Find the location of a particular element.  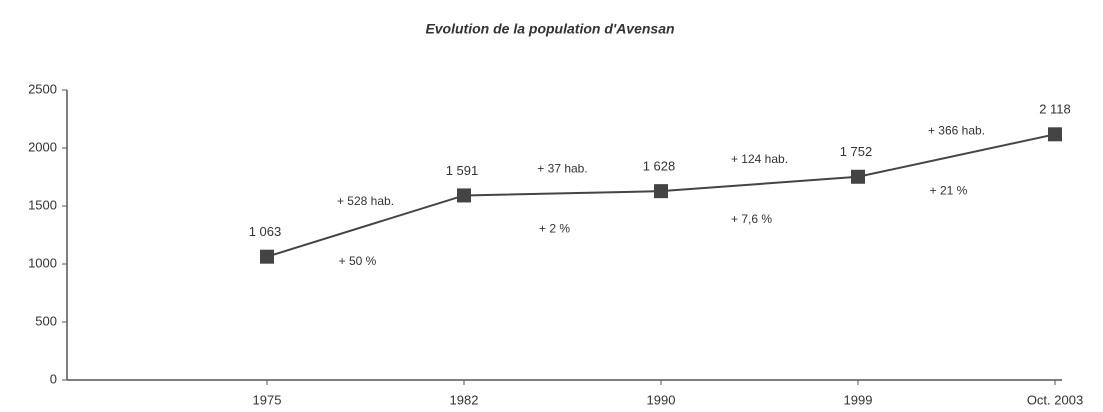

value-label: 1 628 is located at coordinates (659, 166).